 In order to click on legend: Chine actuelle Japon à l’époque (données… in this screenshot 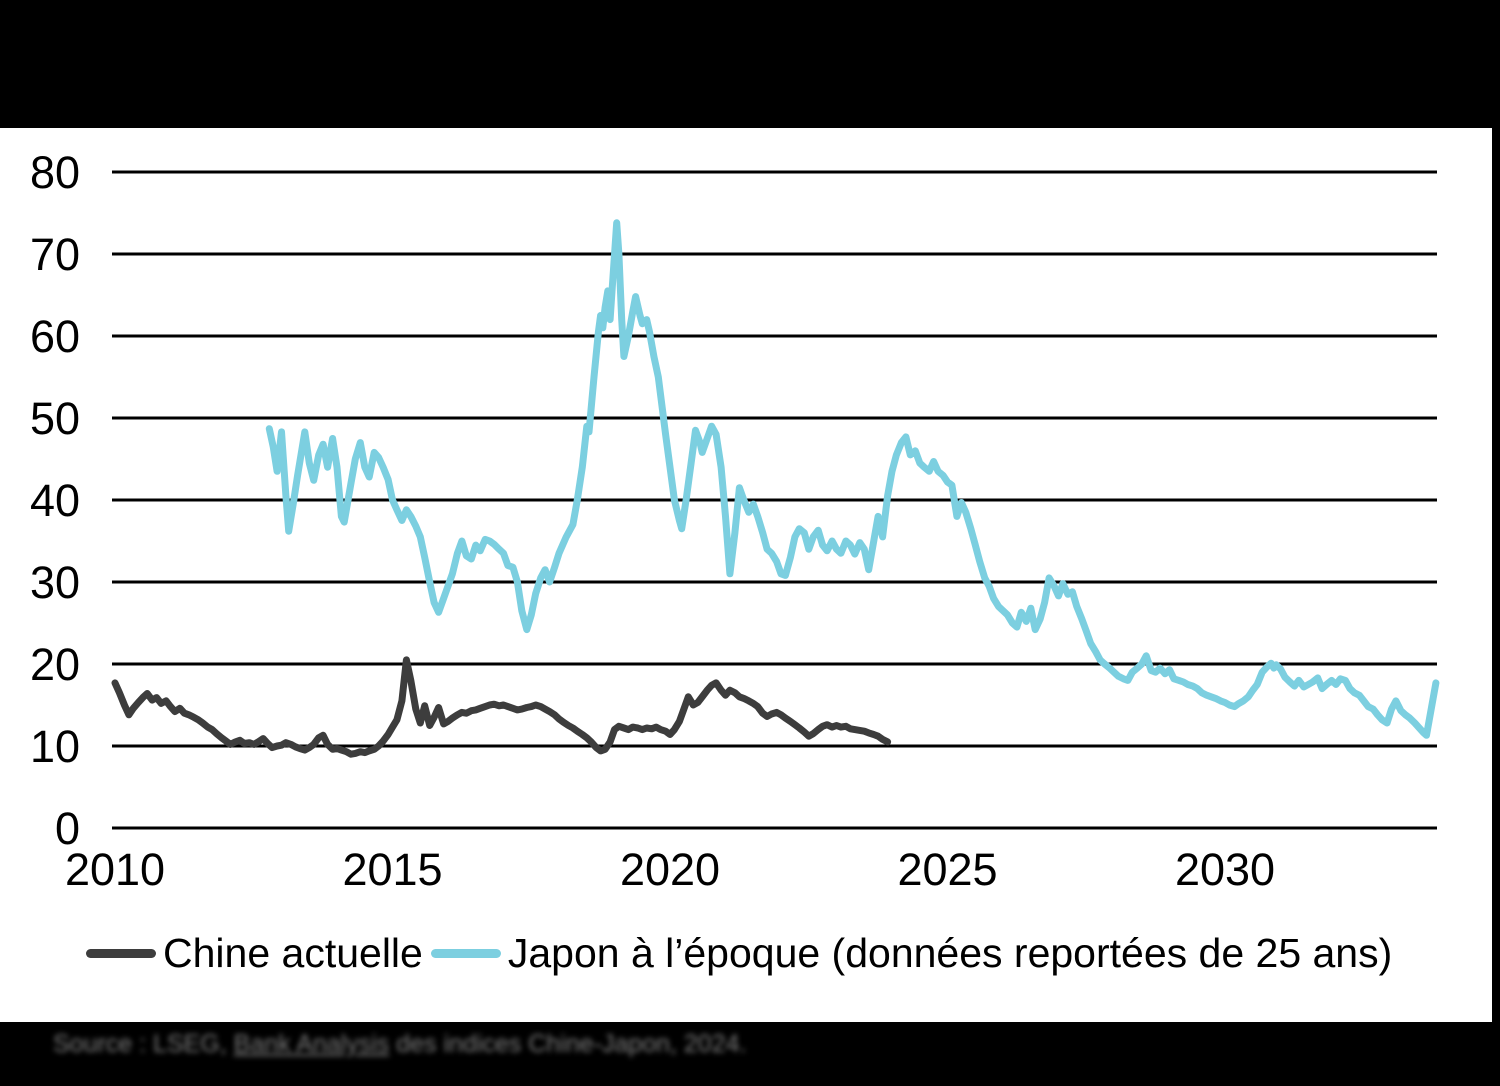, I will do `click(739, 953)`.